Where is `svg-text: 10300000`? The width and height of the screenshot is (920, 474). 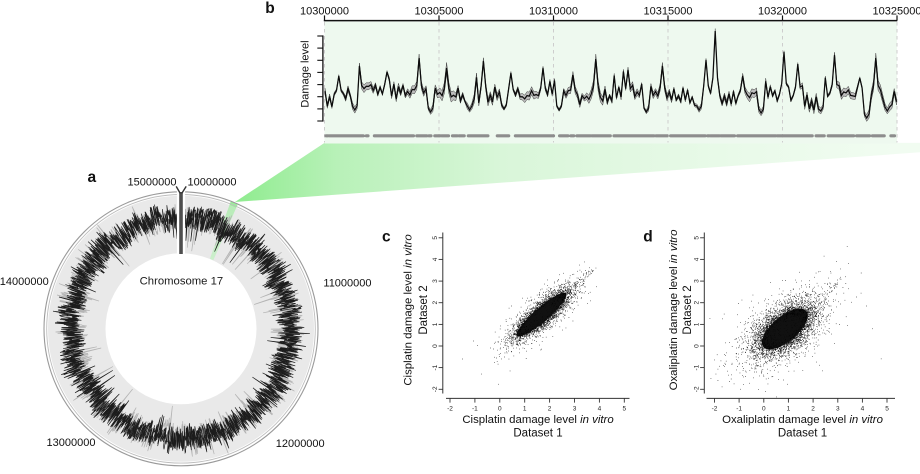 svg-text: 10300000 is located at coordinates (324, 12).